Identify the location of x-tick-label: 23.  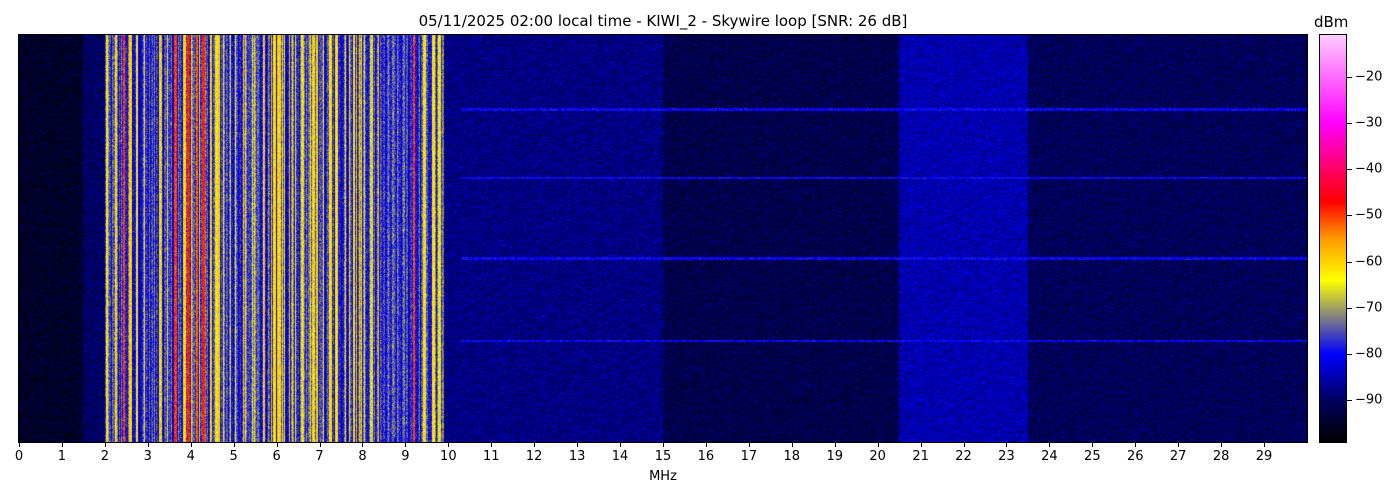
(1006, 456).